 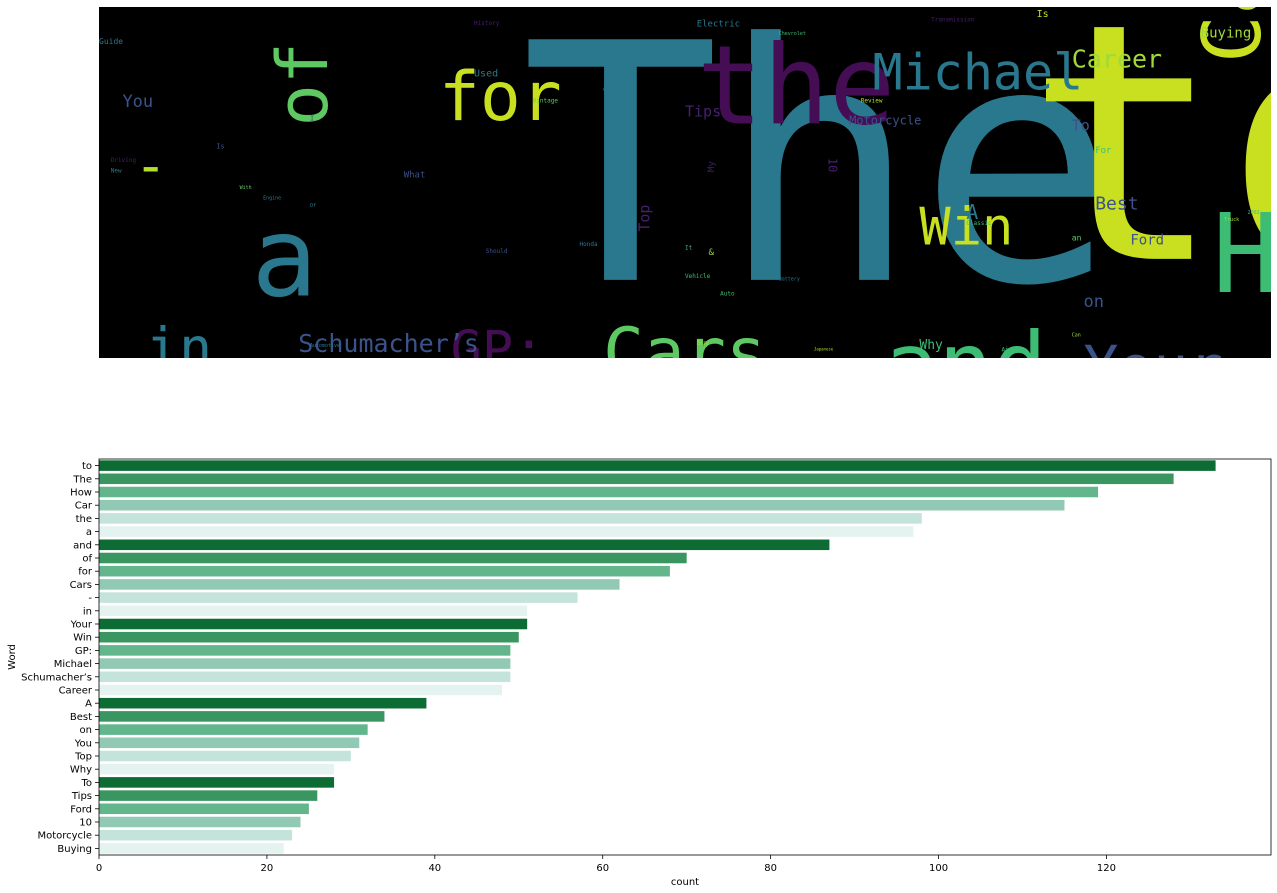 What do you see at coordinates (89, 532) in the screenshot?
I see `y-tick-label-a: a` at bounding box center [89, 532].